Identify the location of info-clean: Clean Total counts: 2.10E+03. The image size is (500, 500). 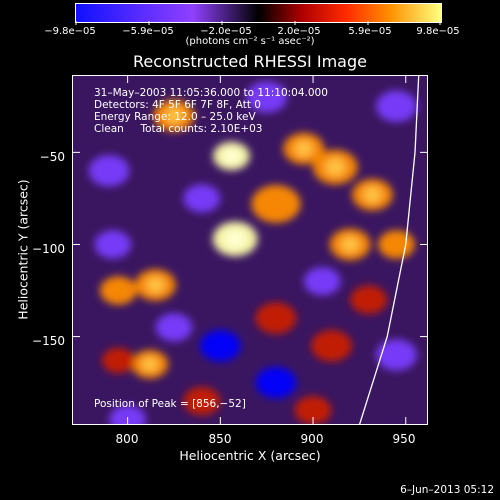
(178, 129).